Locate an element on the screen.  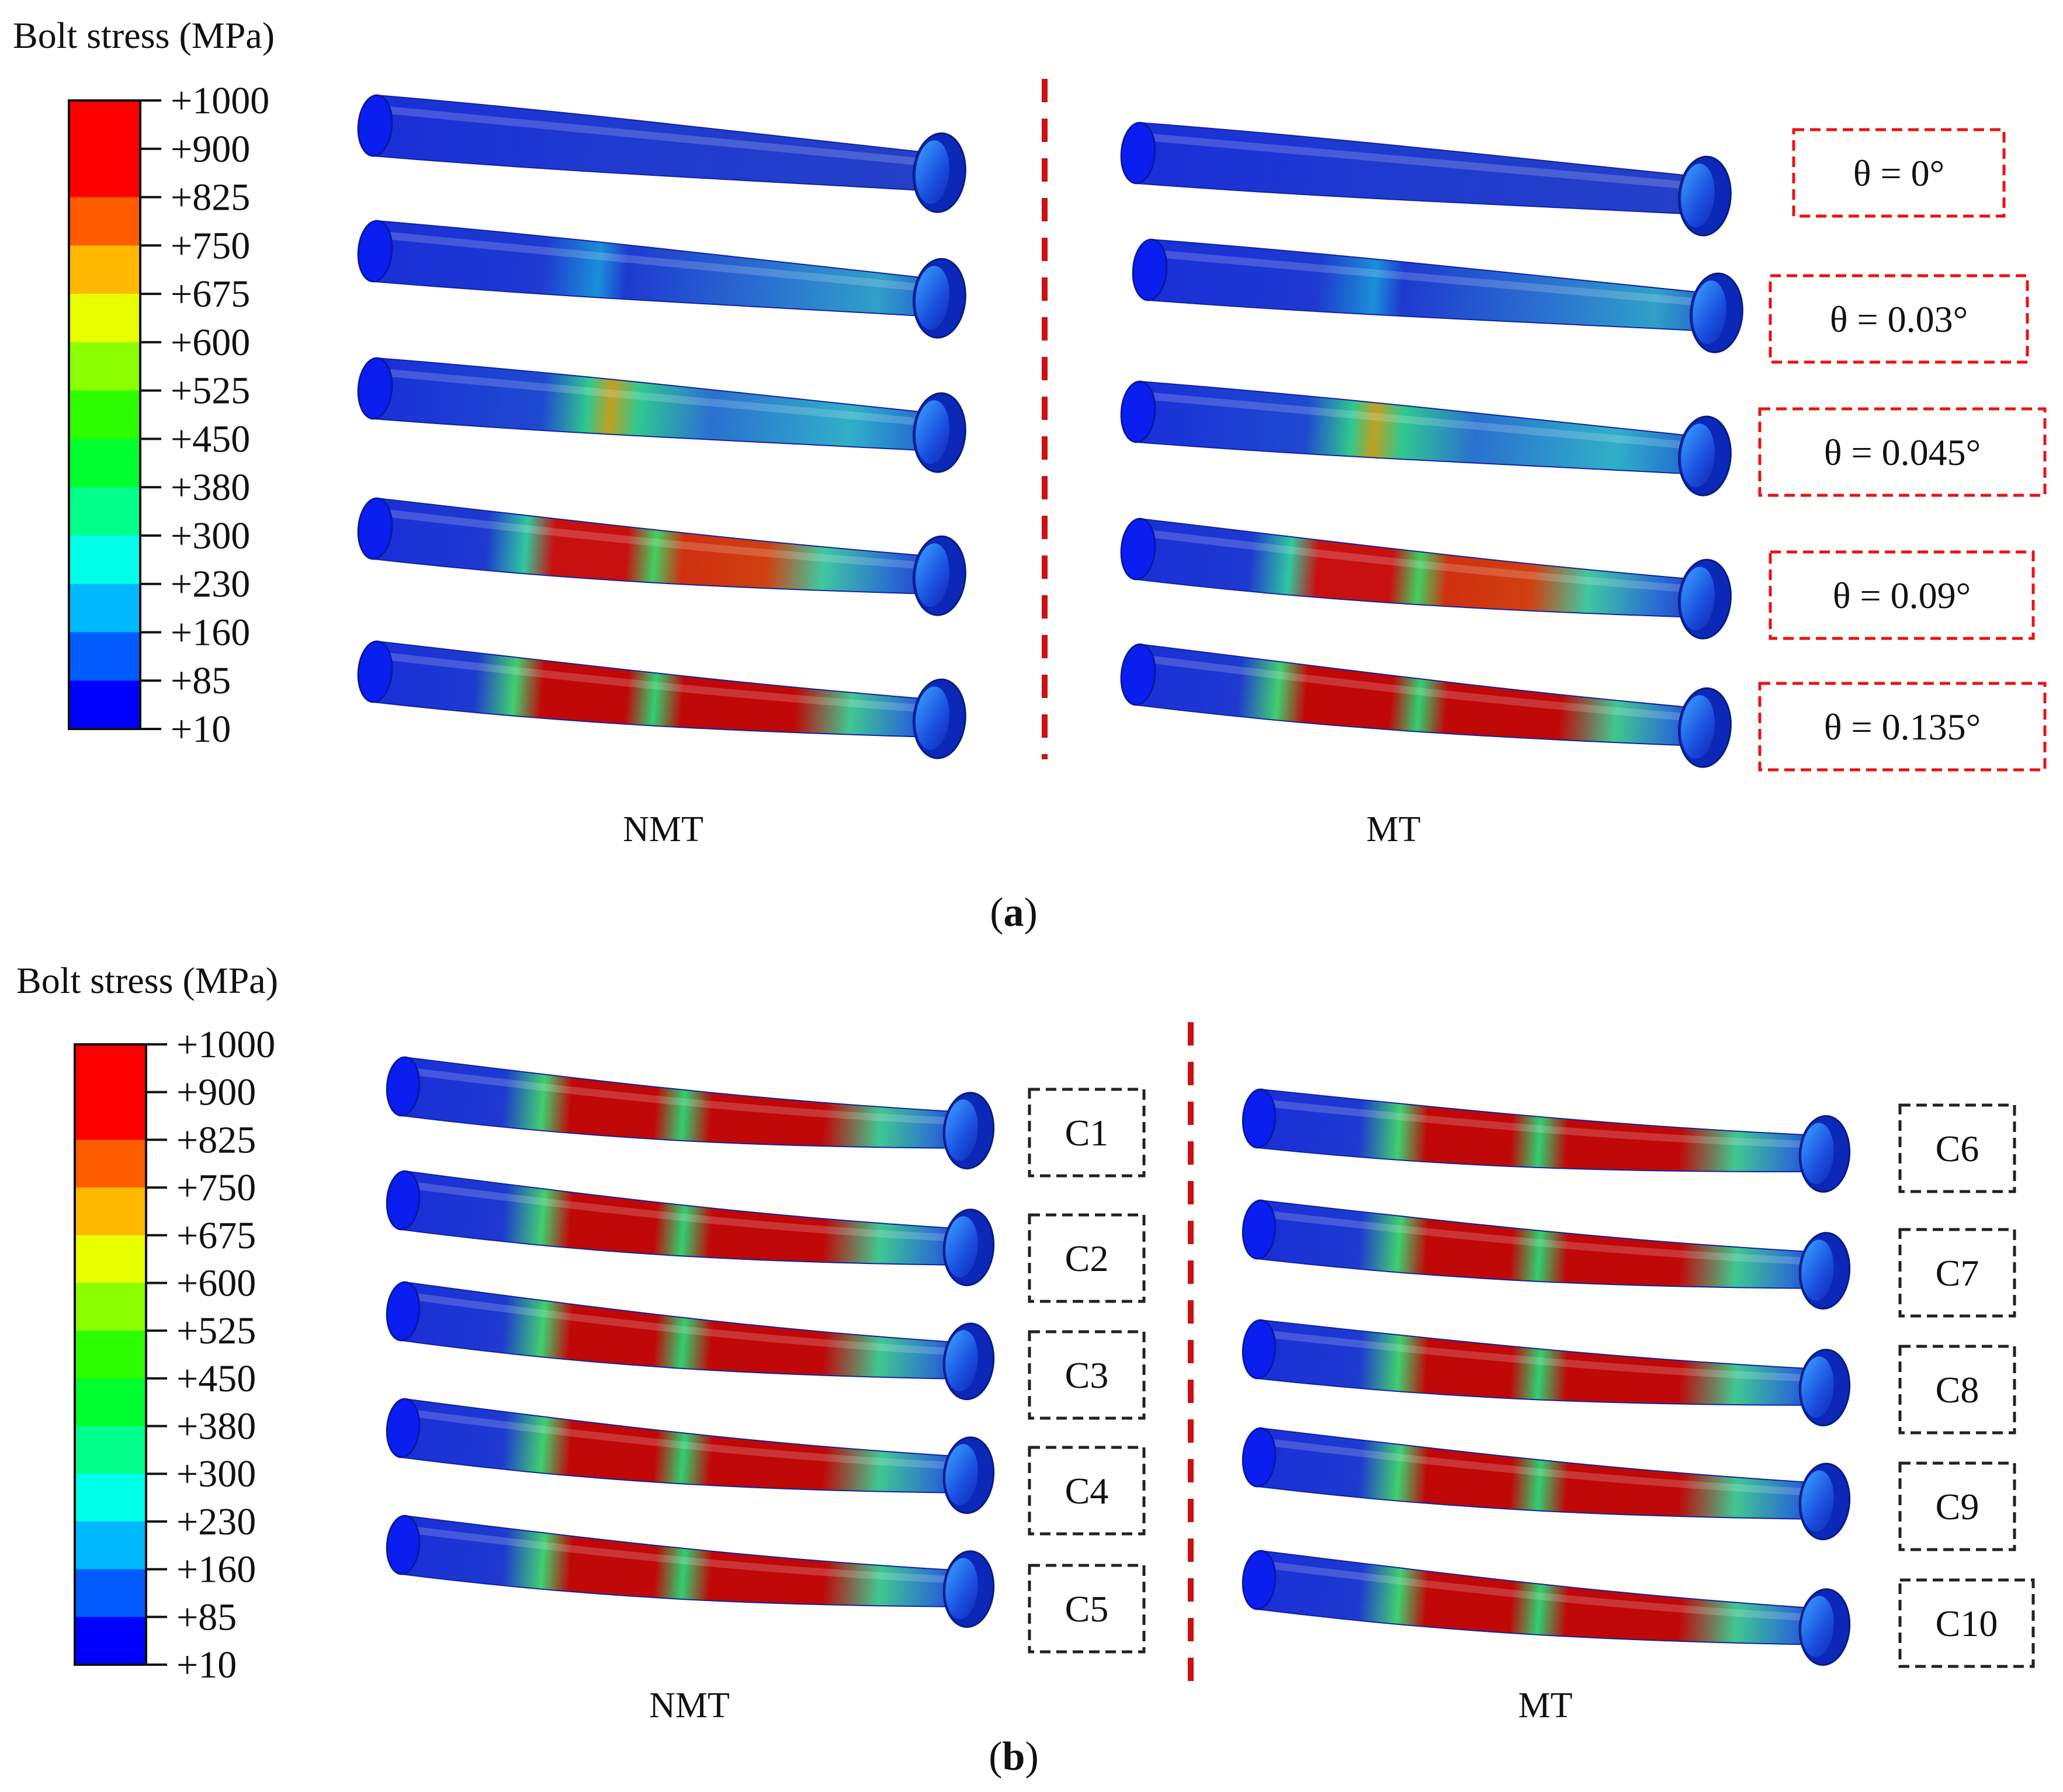
angle-label-box: θ = 0.03° is located at coordinates (1899, 319).